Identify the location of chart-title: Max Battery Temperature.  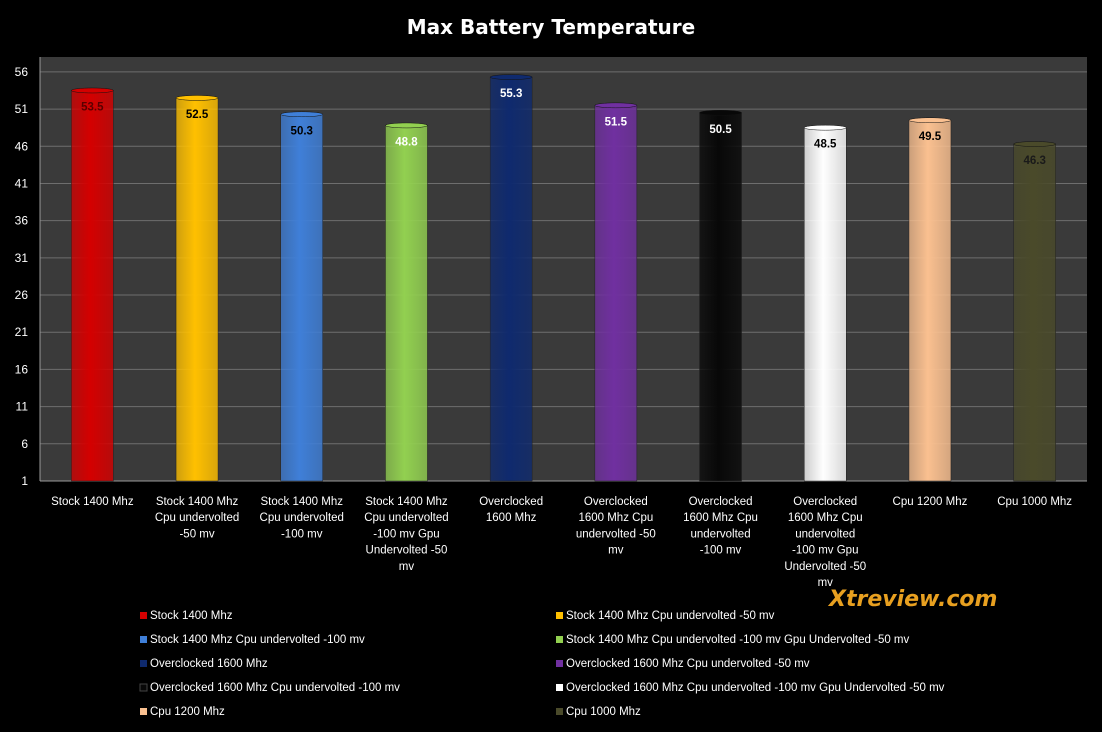
(551, 27).